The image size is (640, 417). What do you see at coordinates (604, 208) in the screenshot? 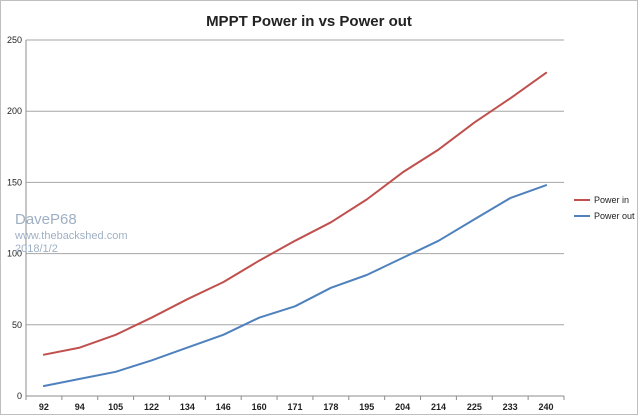
I see `legend: Power in Power out` at bounding box center [604, 208].